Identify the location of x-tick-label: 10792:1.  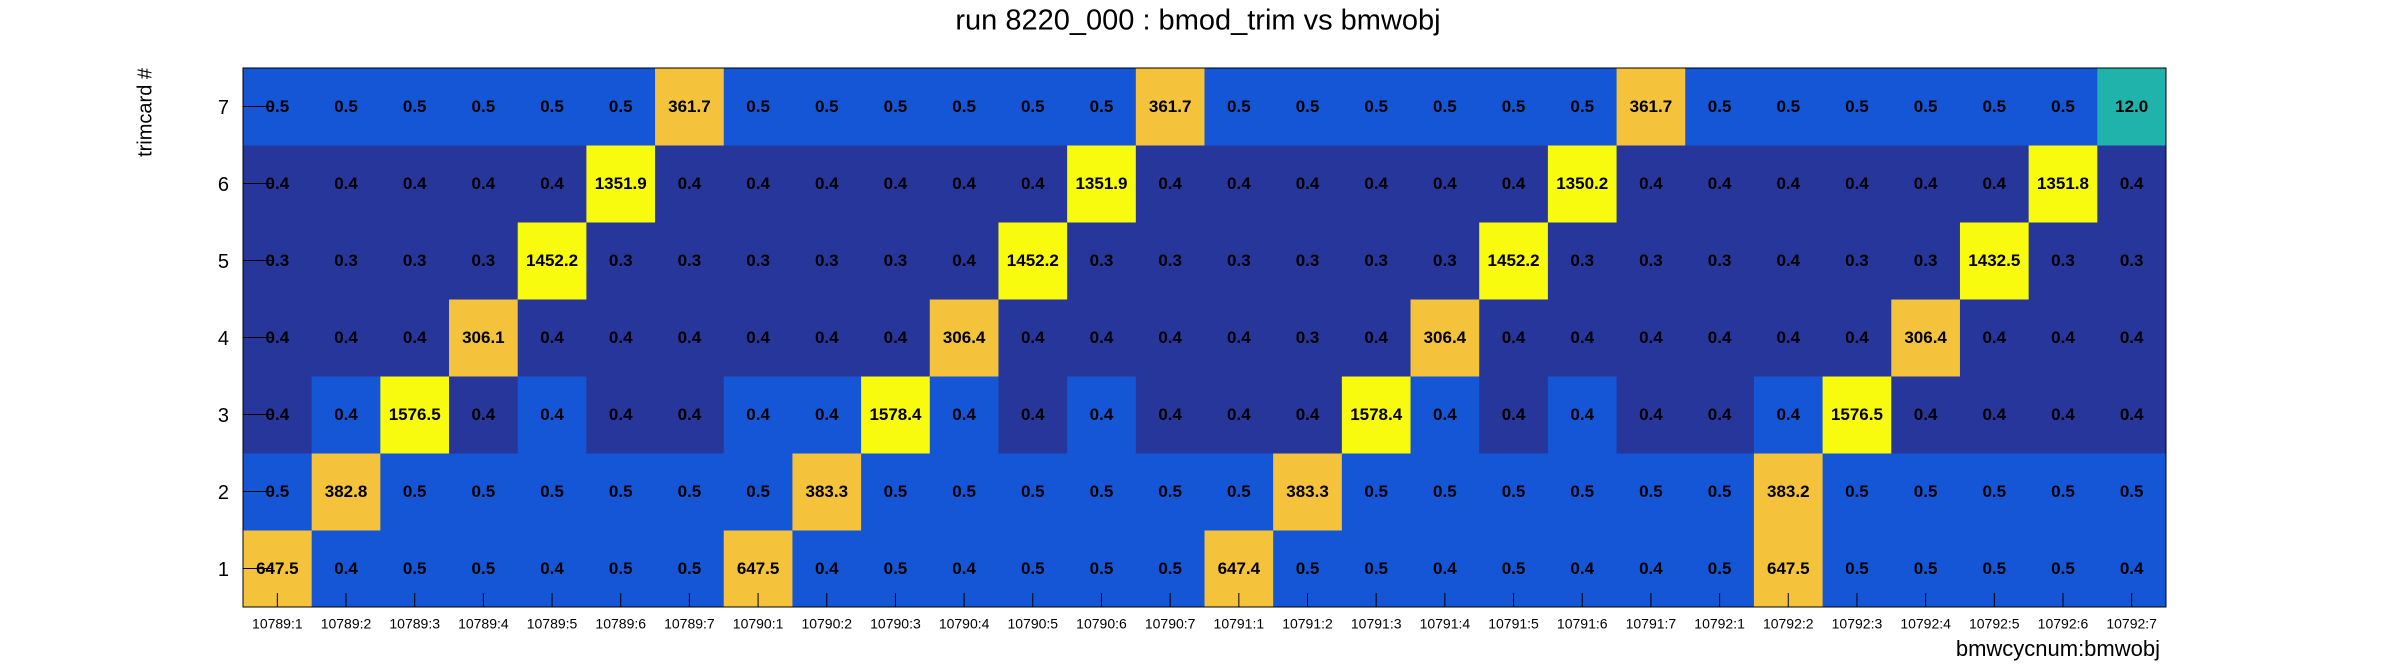
(1719, 624).